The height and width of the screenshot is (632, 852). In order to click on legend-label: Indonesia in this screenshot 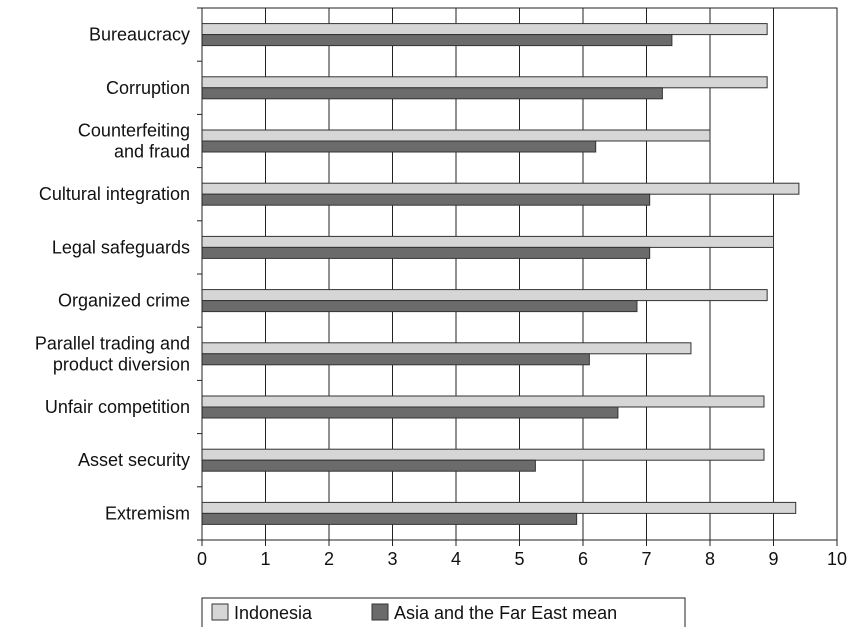, I will do `click(273, 613)`.